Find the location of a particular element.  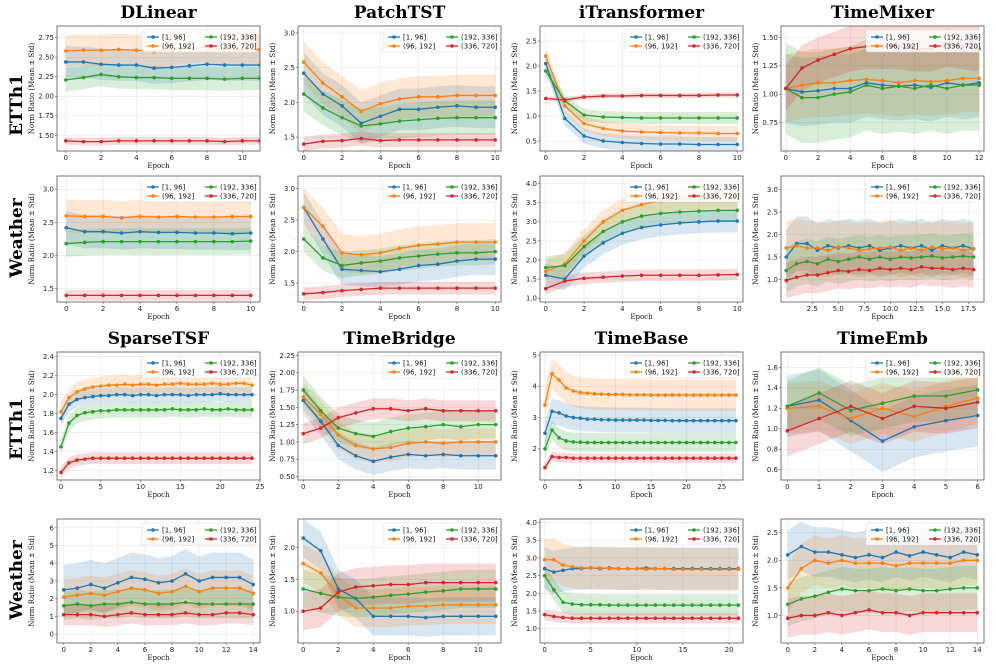

x-tick-label: 14 is located at coordinates (253, 650).